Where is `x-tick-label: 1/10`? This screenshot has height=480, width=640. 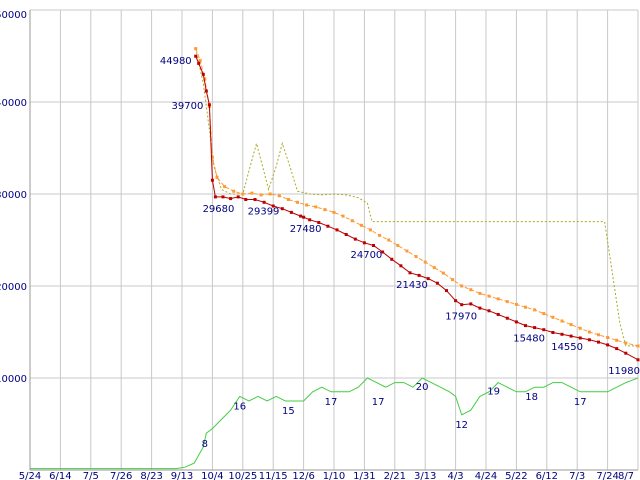 x-tick-label: 1/10 is located at coordinates (334, 475).